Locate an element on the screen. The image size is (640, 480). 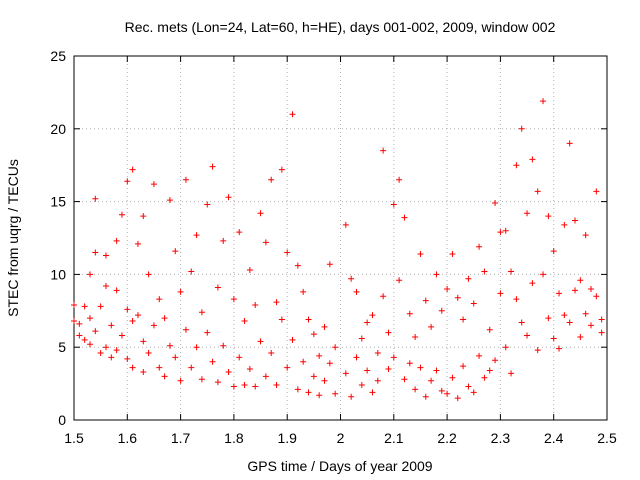
x-axis-label: GPS time / Days of year 2009 is located at coordinates (339, 466).